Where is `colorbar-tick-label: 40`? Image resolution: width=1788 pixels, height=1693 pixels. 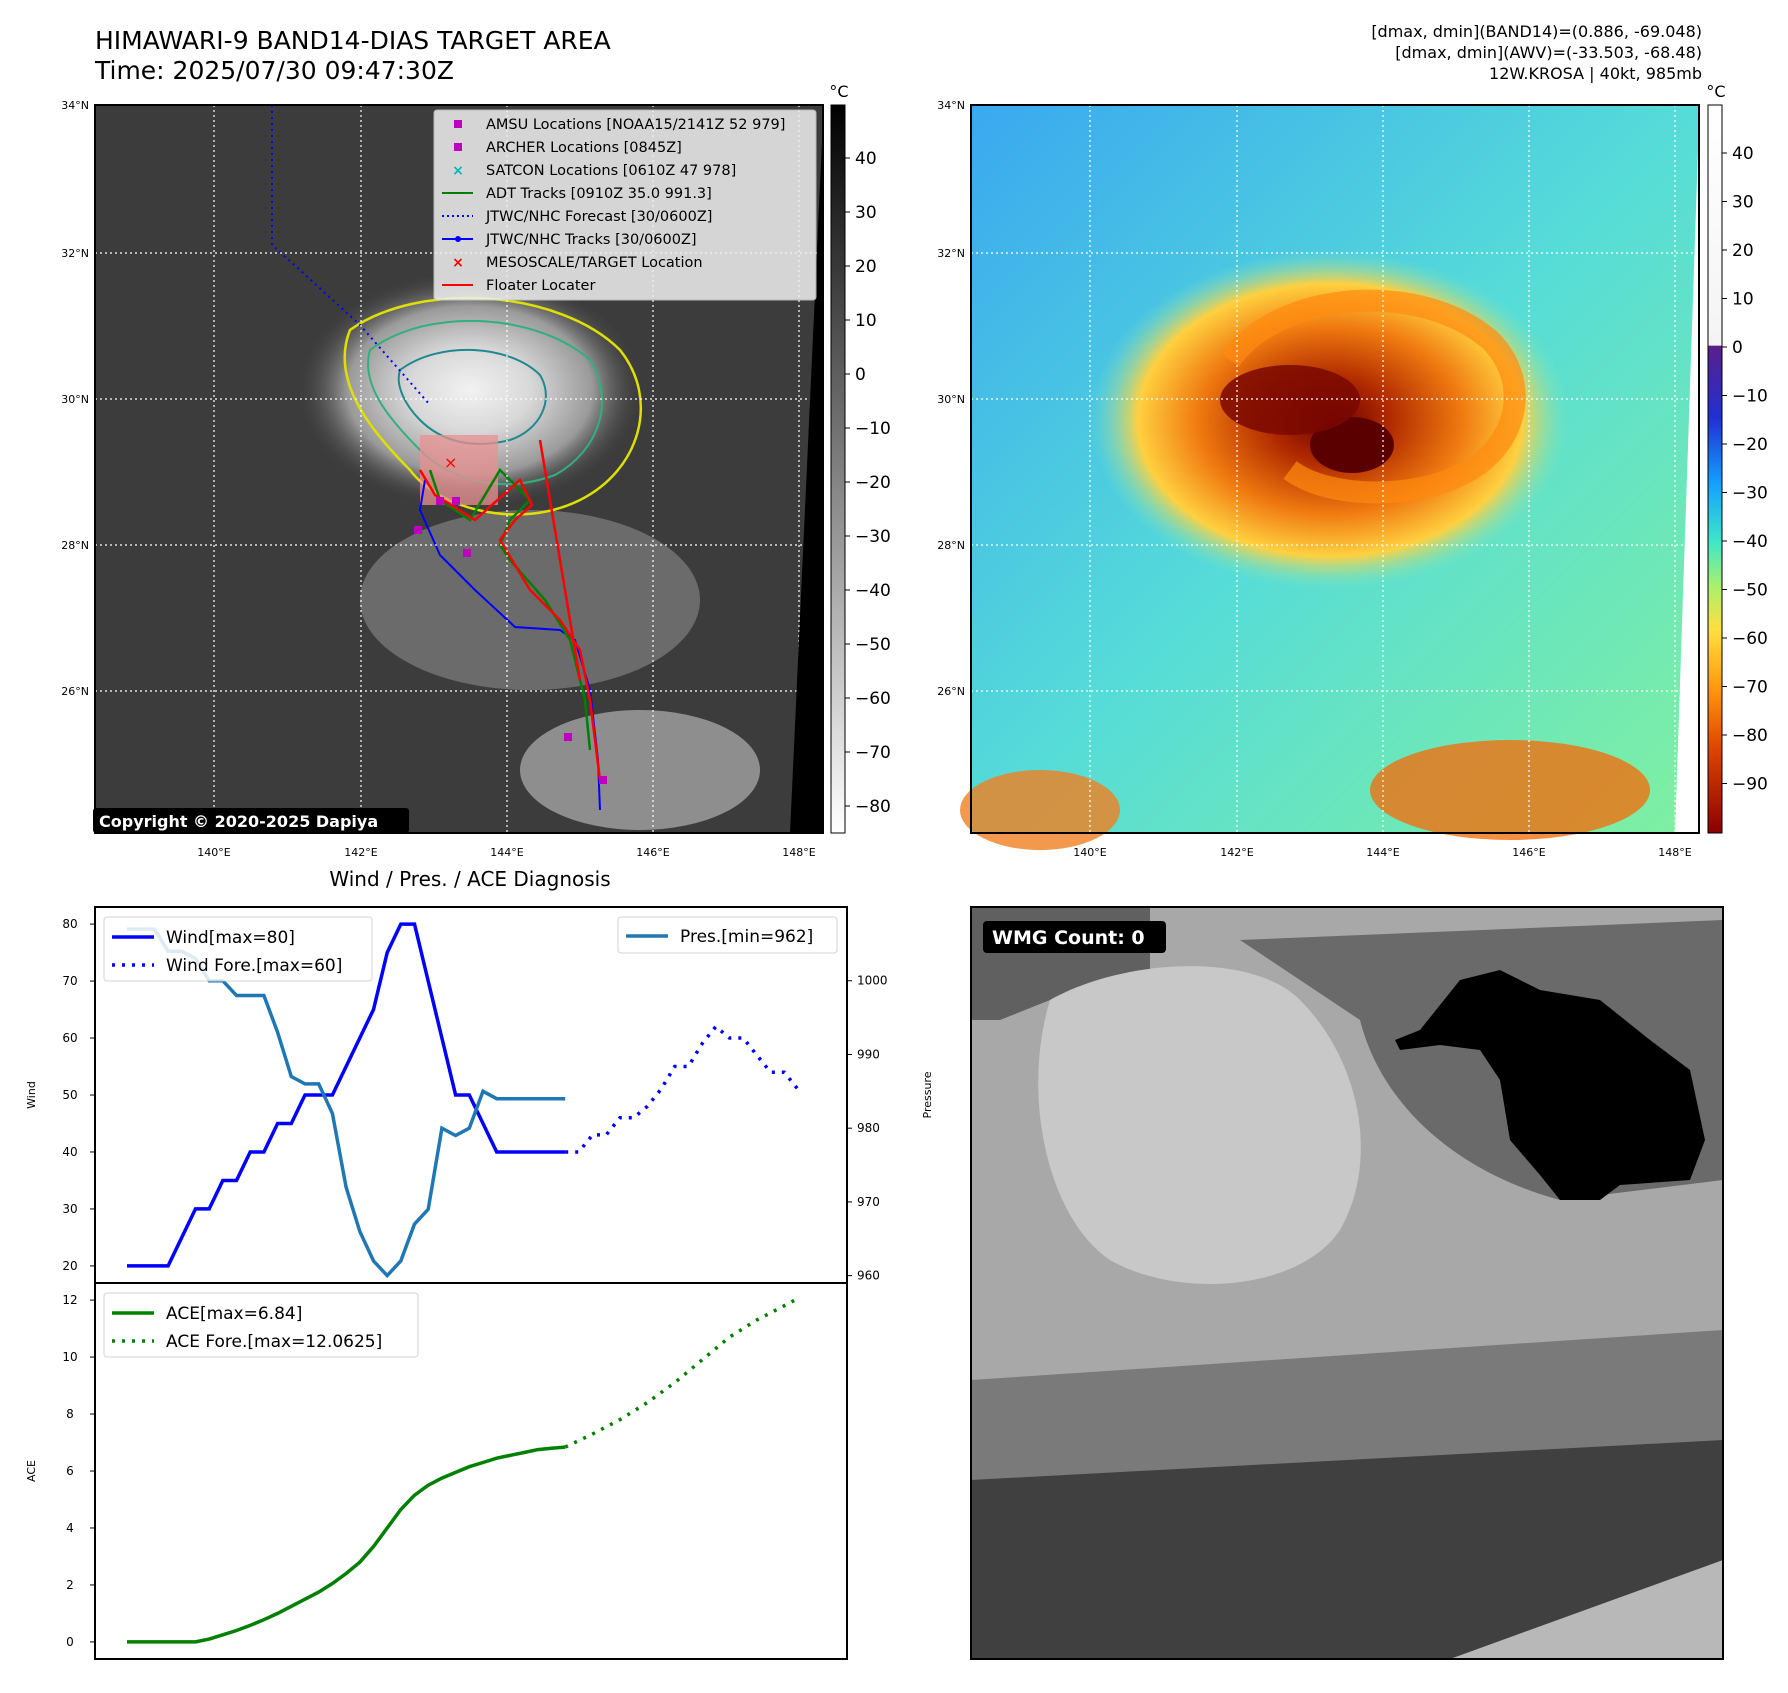
colorbar-tick-label: 40 is located at coordinates (1743, 154).